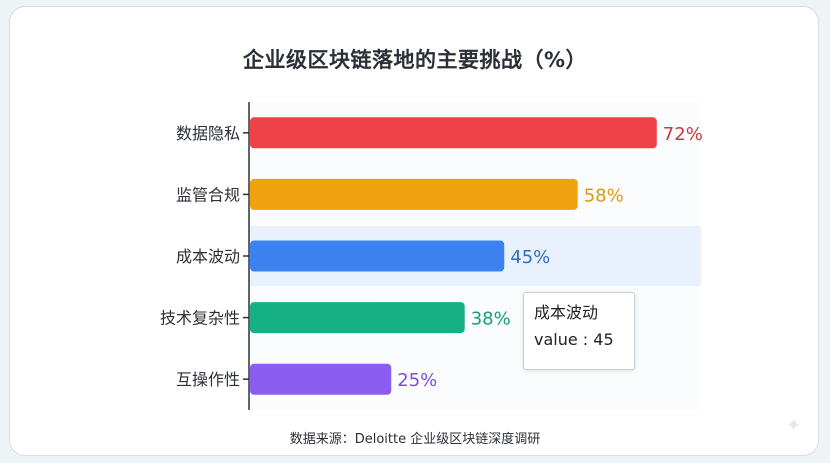 This screenshot has height=463, width=830. What do you see at coordinates (208, 379) in the screenshot?
I see `category-label: 互操作性` at bounding box center [208, 379].